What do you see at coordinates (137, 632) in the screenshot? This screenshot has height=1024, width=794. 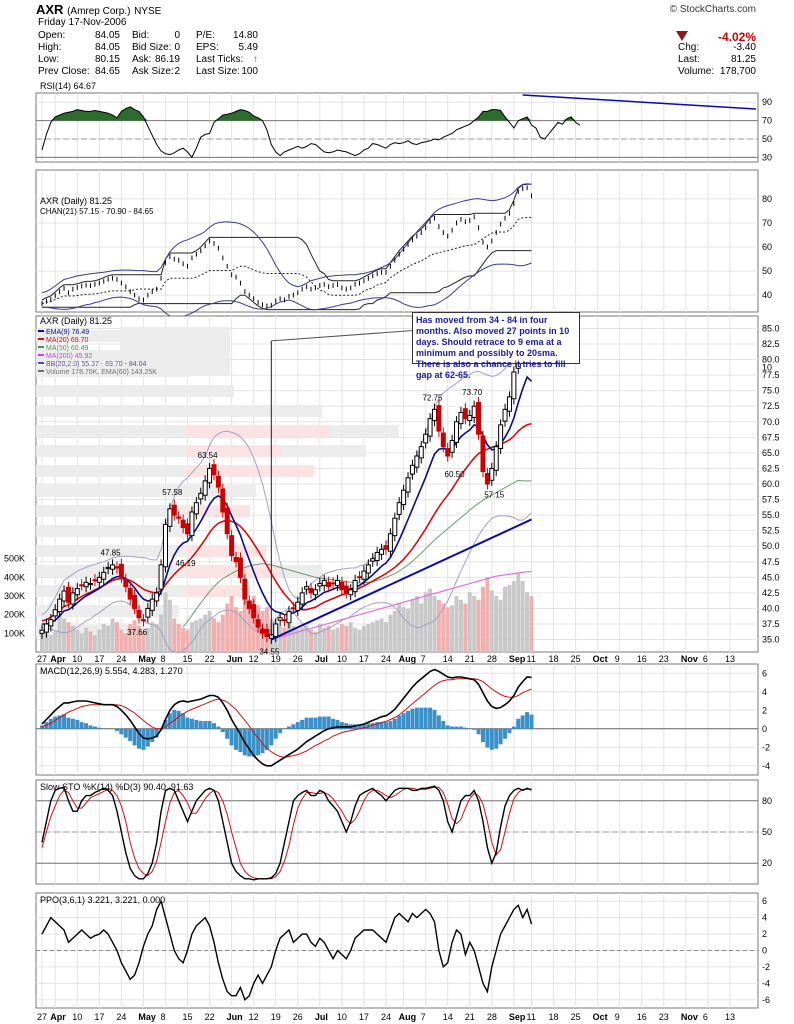 I see `price-label: 37.66` at bounding box center [137, 632].